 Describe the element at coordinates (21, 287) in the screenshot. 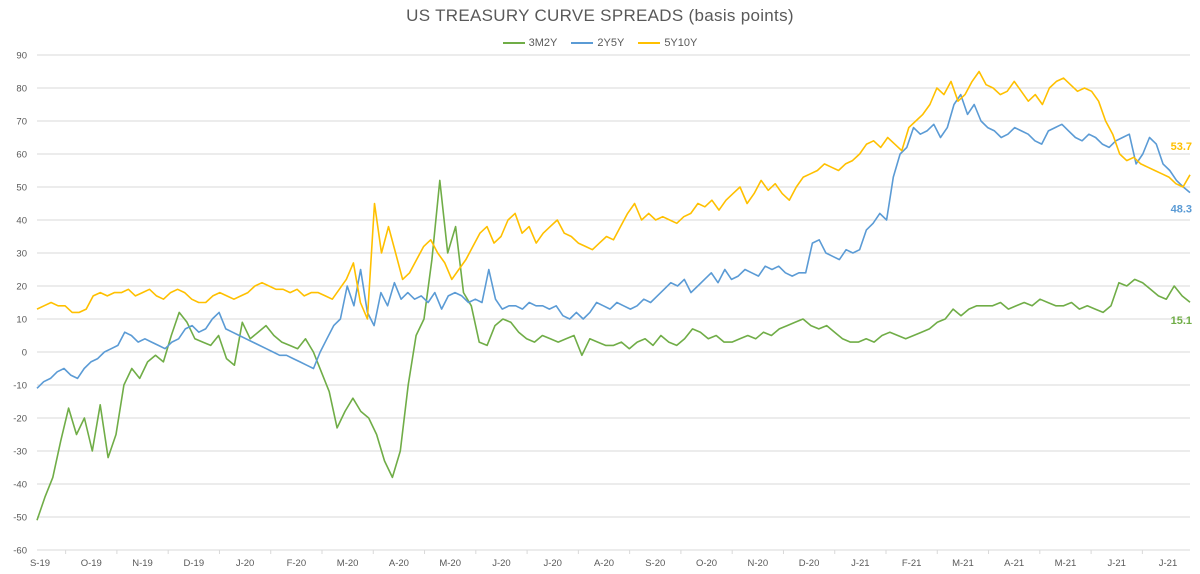

I see `y-tick-label: 20` at that location.